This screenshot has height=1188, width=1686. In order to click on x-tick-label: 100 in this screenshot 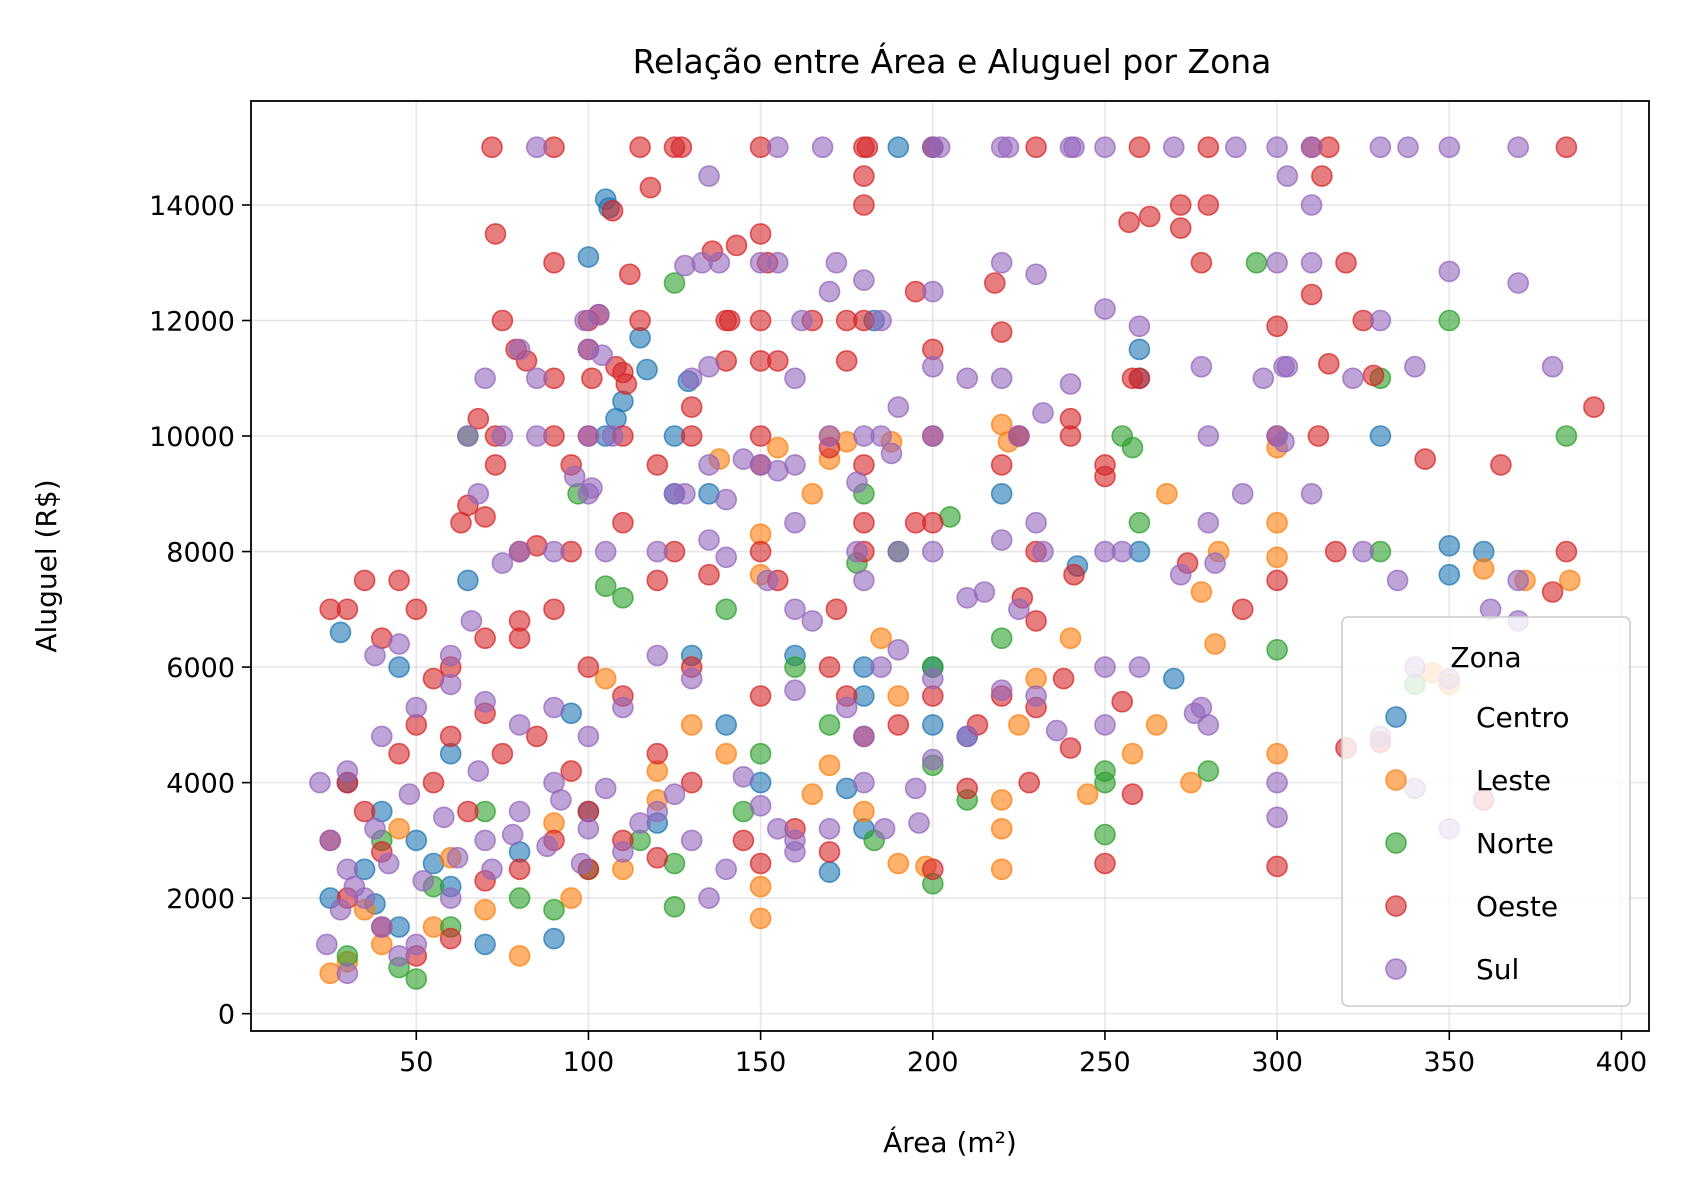, I will do `click(589, 1062)`.